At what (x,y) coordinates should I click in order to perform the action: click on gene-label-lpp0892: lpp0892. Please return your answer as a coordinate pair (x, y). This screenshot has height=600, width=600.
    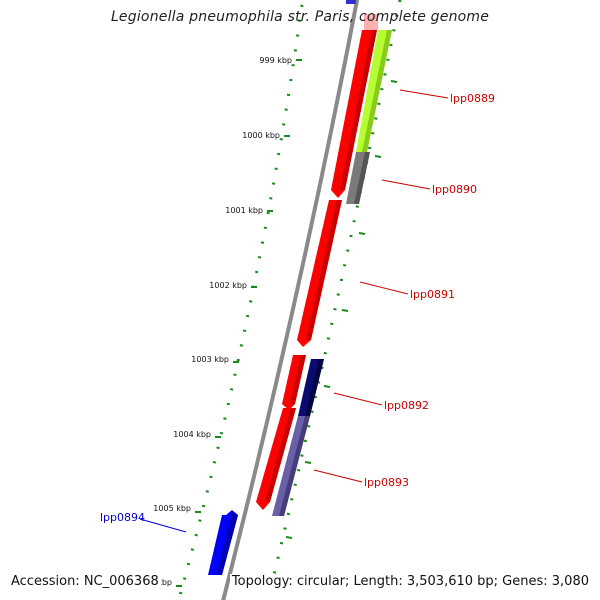
    Looking at the image, I should click on (381, 402).